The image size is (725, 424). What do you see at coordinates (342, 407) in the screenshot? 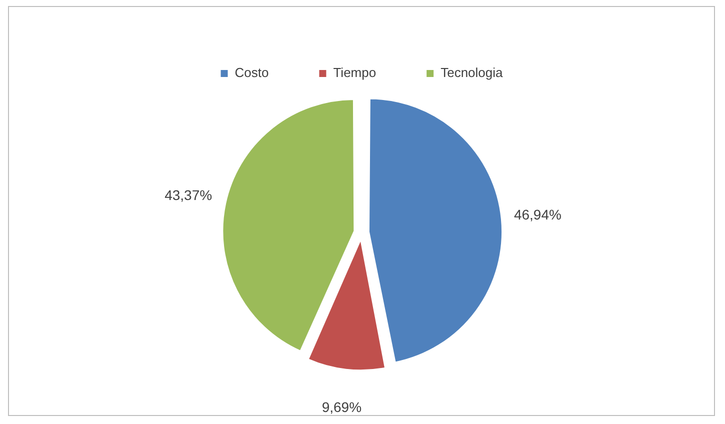
I see `data-label: 9,69%` at bounding box center [342, 407].